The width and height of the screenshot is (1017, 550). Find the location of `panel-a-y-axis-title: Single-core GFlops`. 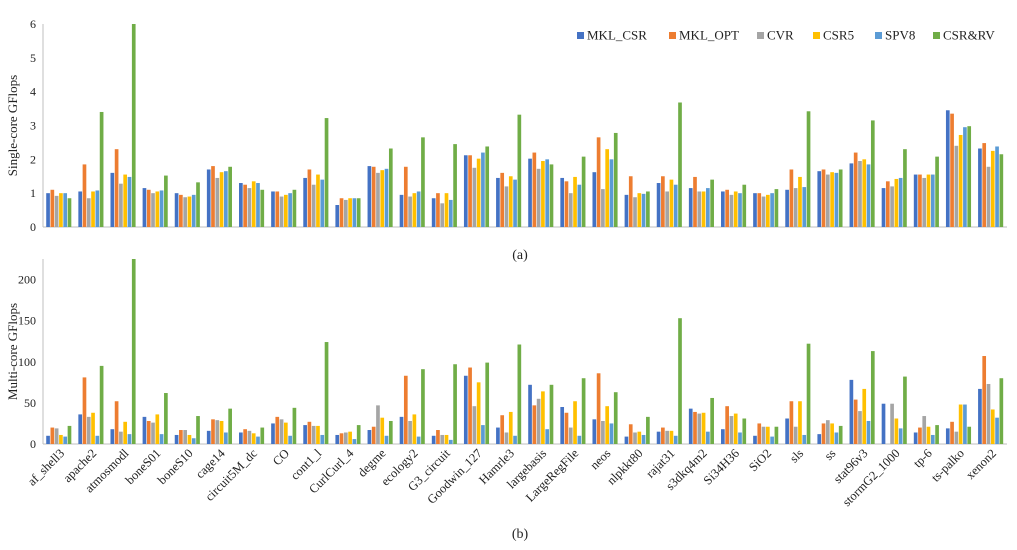

panel-a-y-axis-title: Single-core GFlops is located at coordinates (12, 125).